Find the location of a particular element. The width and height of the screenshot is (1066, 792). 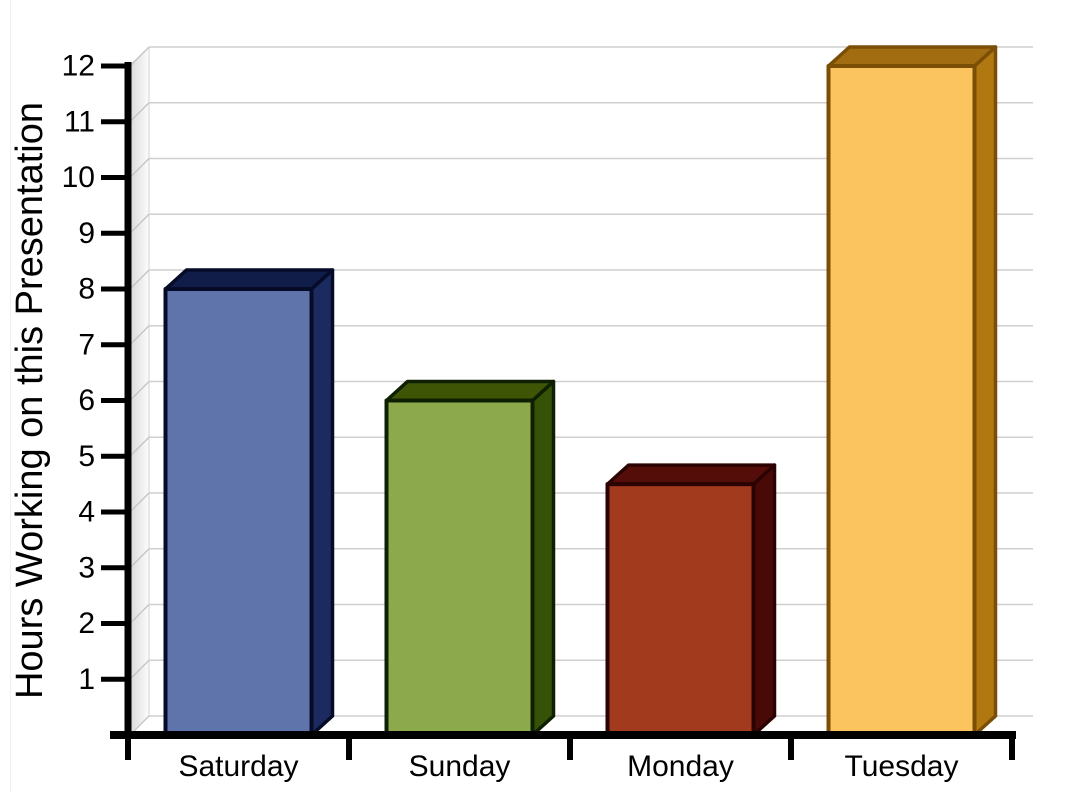

y-tick-label: 6 is located at coordinates (86, 400).